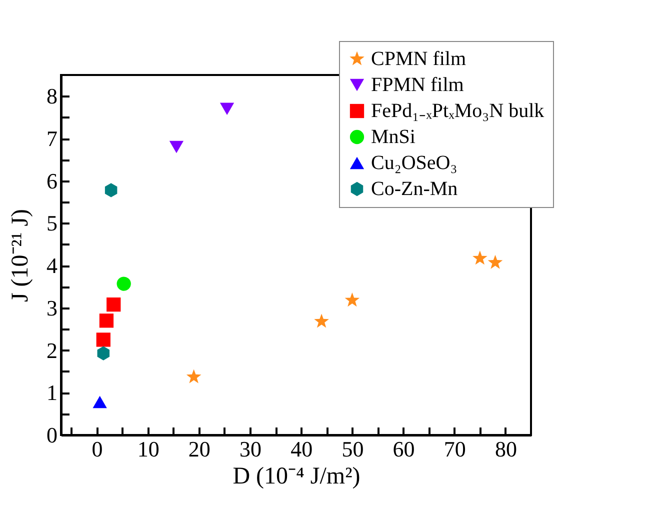  Describe the element at coordinates (52, 350) in the screenshot. I see `y-tick-label: 2` at that location.